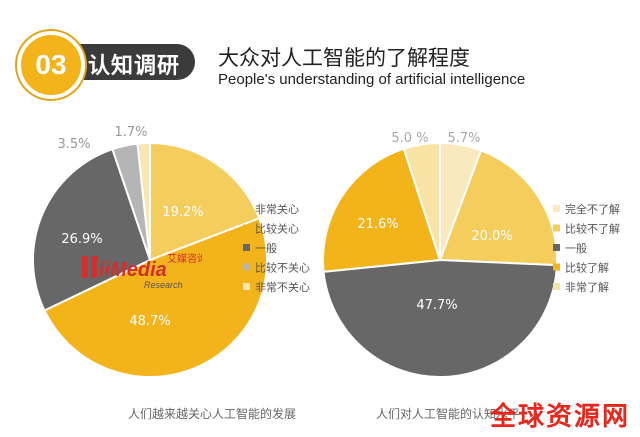 Image resolution: width=640 pixels, height=437 pixels. What do you see at coordinates (163, 285) in the screenshot?
I see `logo-sub: Research` at bounding box center [163, 285].